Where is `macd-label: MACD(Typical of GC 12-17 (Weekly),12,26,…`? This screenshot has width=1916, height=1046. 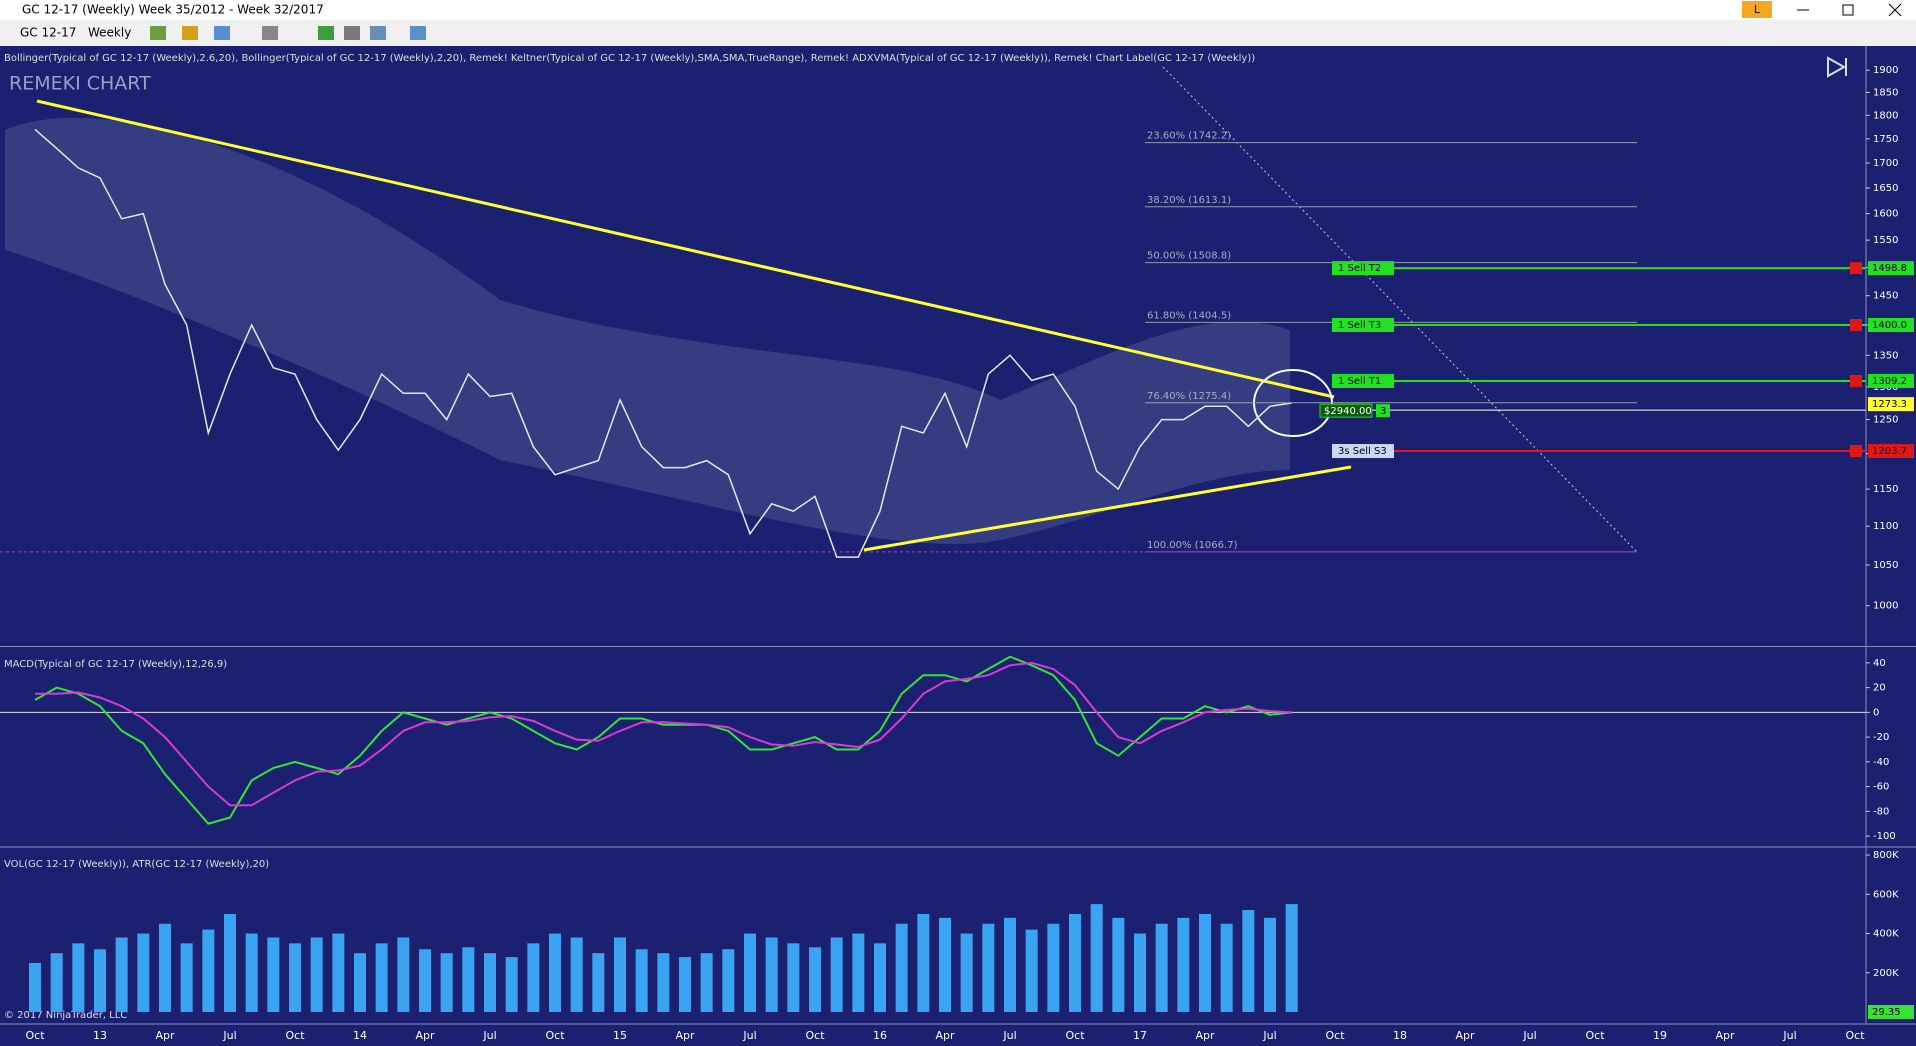
macd-label: MACD(Typical of GC 12-17 (Weekly),12,26,… is located at coordinates (115, 664).